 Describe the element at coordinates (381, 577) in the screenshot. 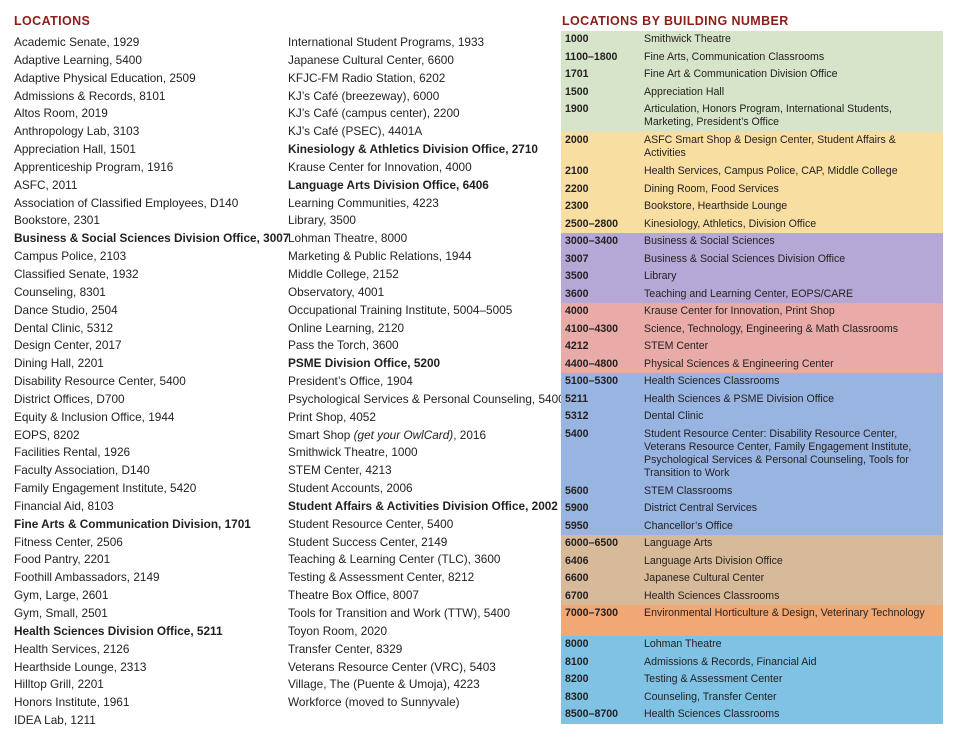

I see `location-item-text: Testing & Assessment Center, 8212` at that location.